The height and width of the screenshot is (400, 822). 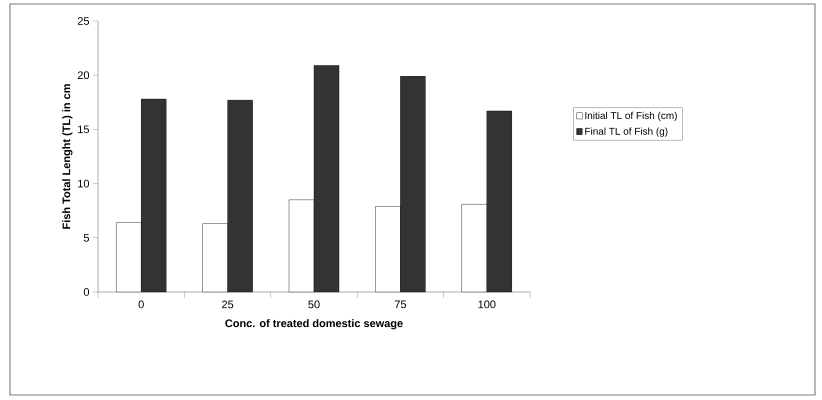 I want to click on y-tick-label: 15, so click(x=84, y=130).